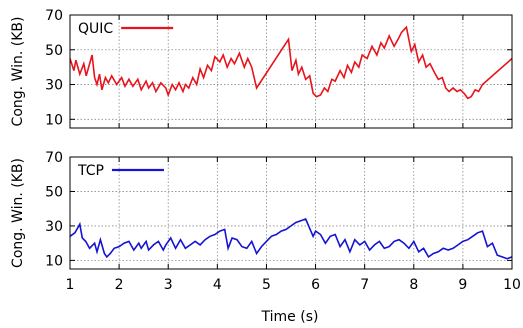 The image size is (523, 328). What do you see at coordinates (70, 285) in the screenshot?
I see `x-tick-label: 1` at bounding box center [70, 285].